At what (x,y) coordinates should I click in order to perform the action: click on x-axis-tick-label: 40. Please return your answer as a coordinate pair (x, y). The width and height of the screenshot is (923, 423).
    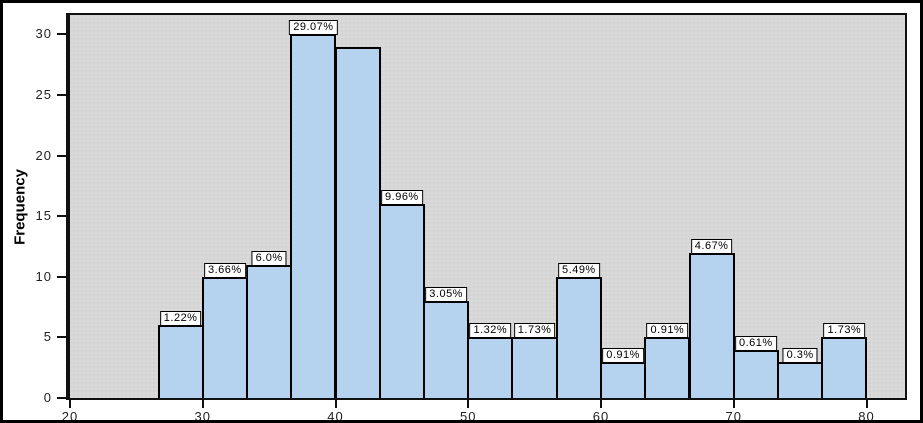
    Looking at the image, I should click on (335, 416).